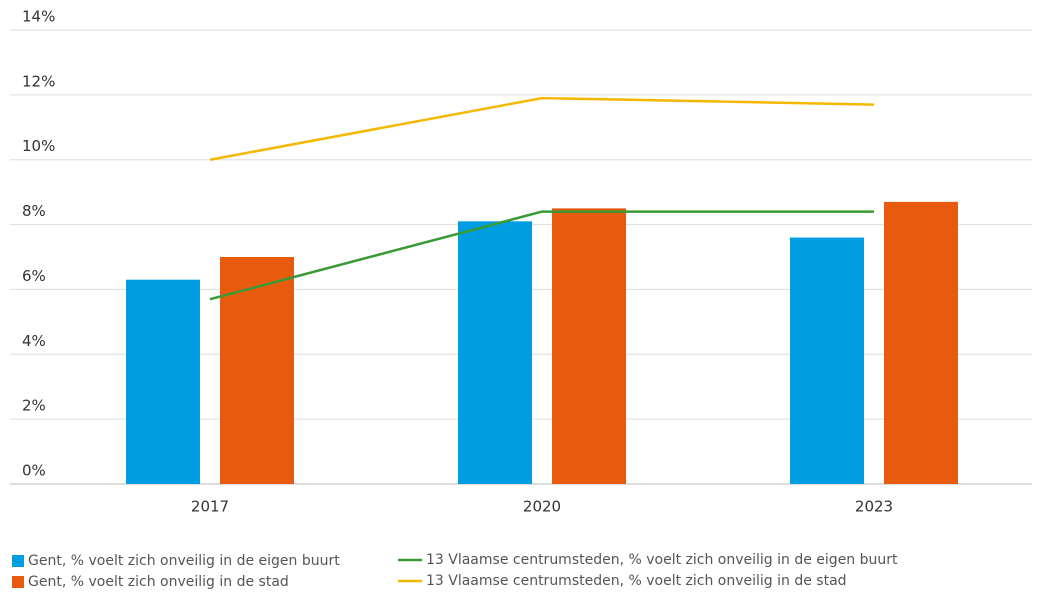 The height and width of the screenshot is (593, 1038). Describe the element at coordinates (34, 341) in the screenshot. I see `y-tick-label: 4%` at that location.